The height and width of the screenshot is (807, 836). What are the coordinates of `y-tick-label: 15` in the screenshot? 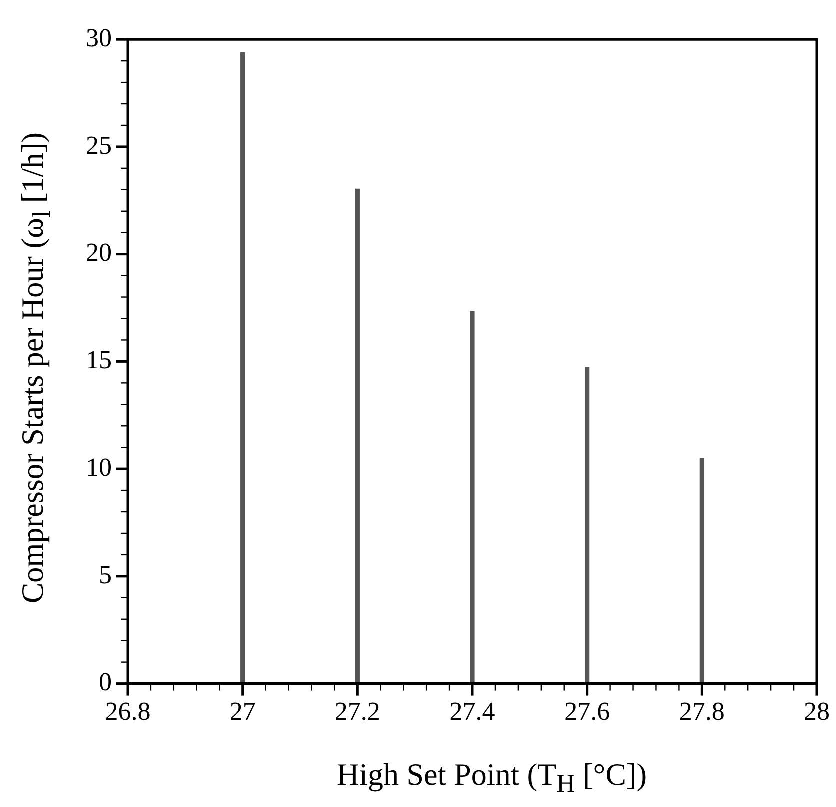 It's located at (99, 360).